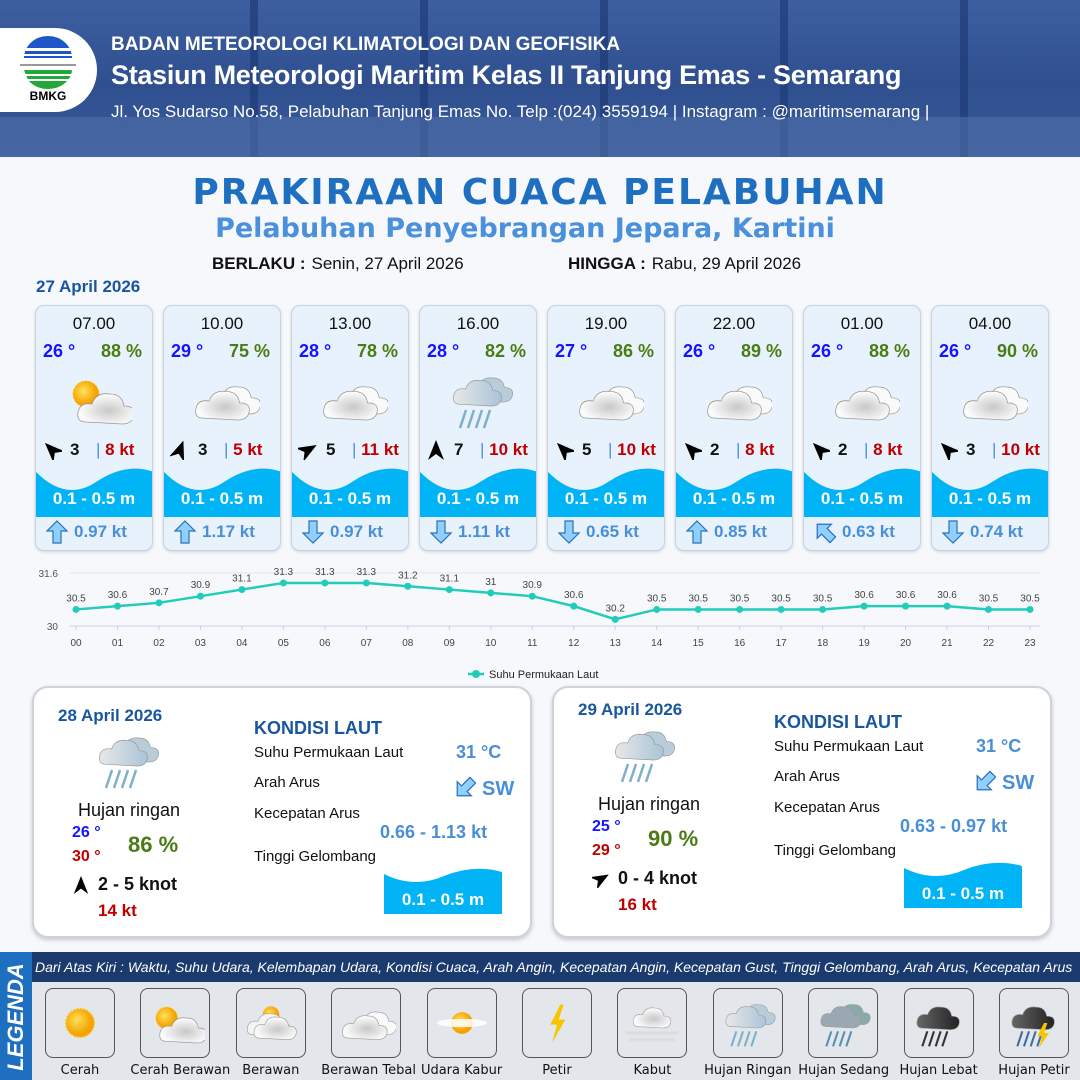 The width and height of the screenshot is (1080, 1080). I want to click on forecast-card: 19.00 27 ° 86 % 5 10 kt 0.1 - 0.5 m 0.65 kt, so click(606, 428).